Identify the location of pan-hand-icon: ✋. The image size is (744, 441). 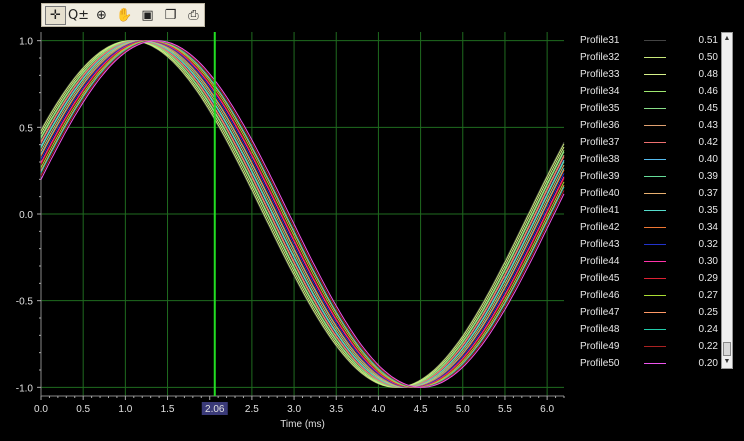
(124, 15).